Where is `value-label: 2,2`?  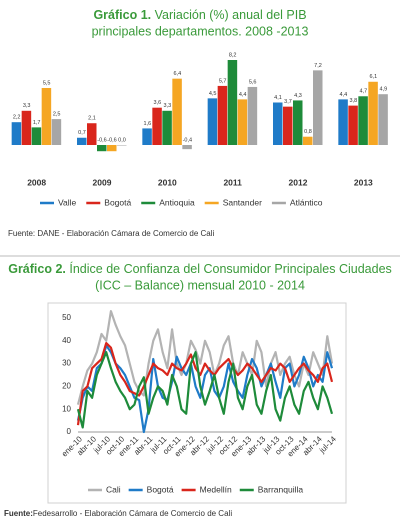
value-label: 2,2 is located at coordinates (17, 118).